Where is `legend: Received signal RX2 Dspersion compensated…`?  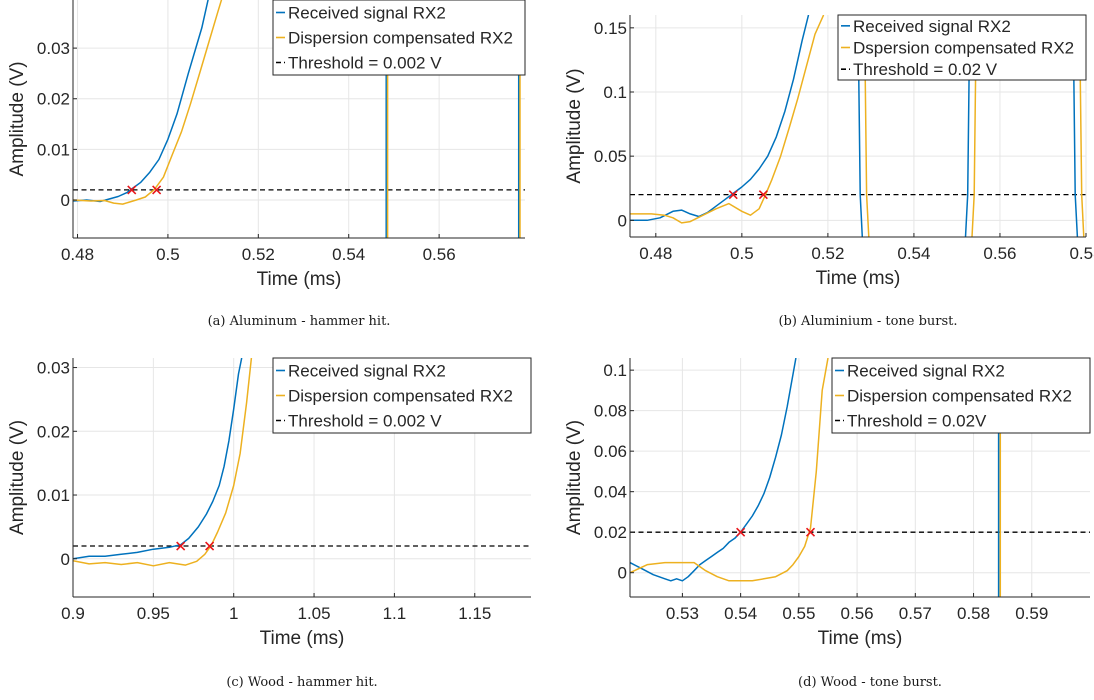
legend: Received signal RX2 Dspersion compensated… is located at coordinates (962, 47).